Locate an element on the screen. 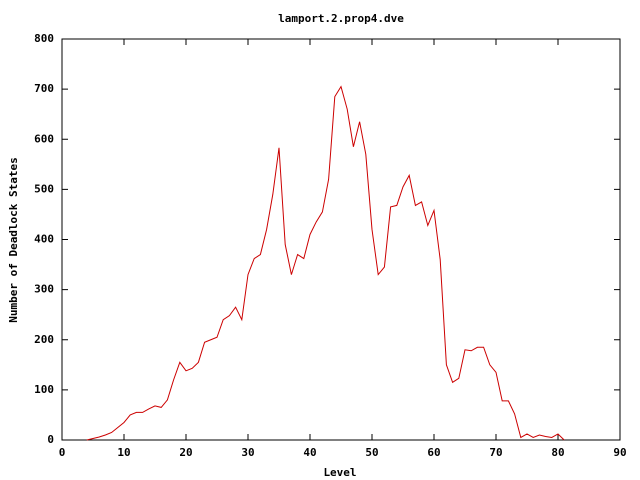 Image resolution: width=640 pixels, height=480 pixels. y-tick-label: 200 is located at coordinates (44, 339).